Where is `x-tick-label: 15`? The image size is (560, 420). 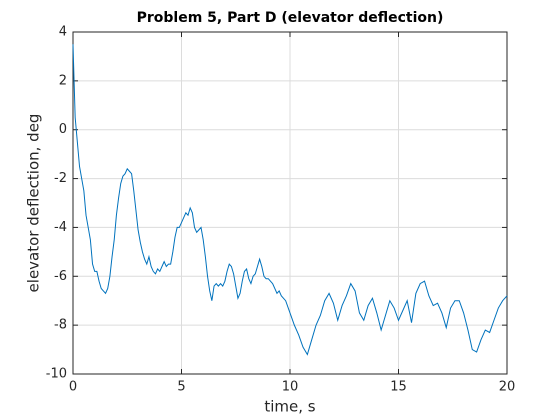 x-tick-label: 15 is located at coordinates (398, 387).